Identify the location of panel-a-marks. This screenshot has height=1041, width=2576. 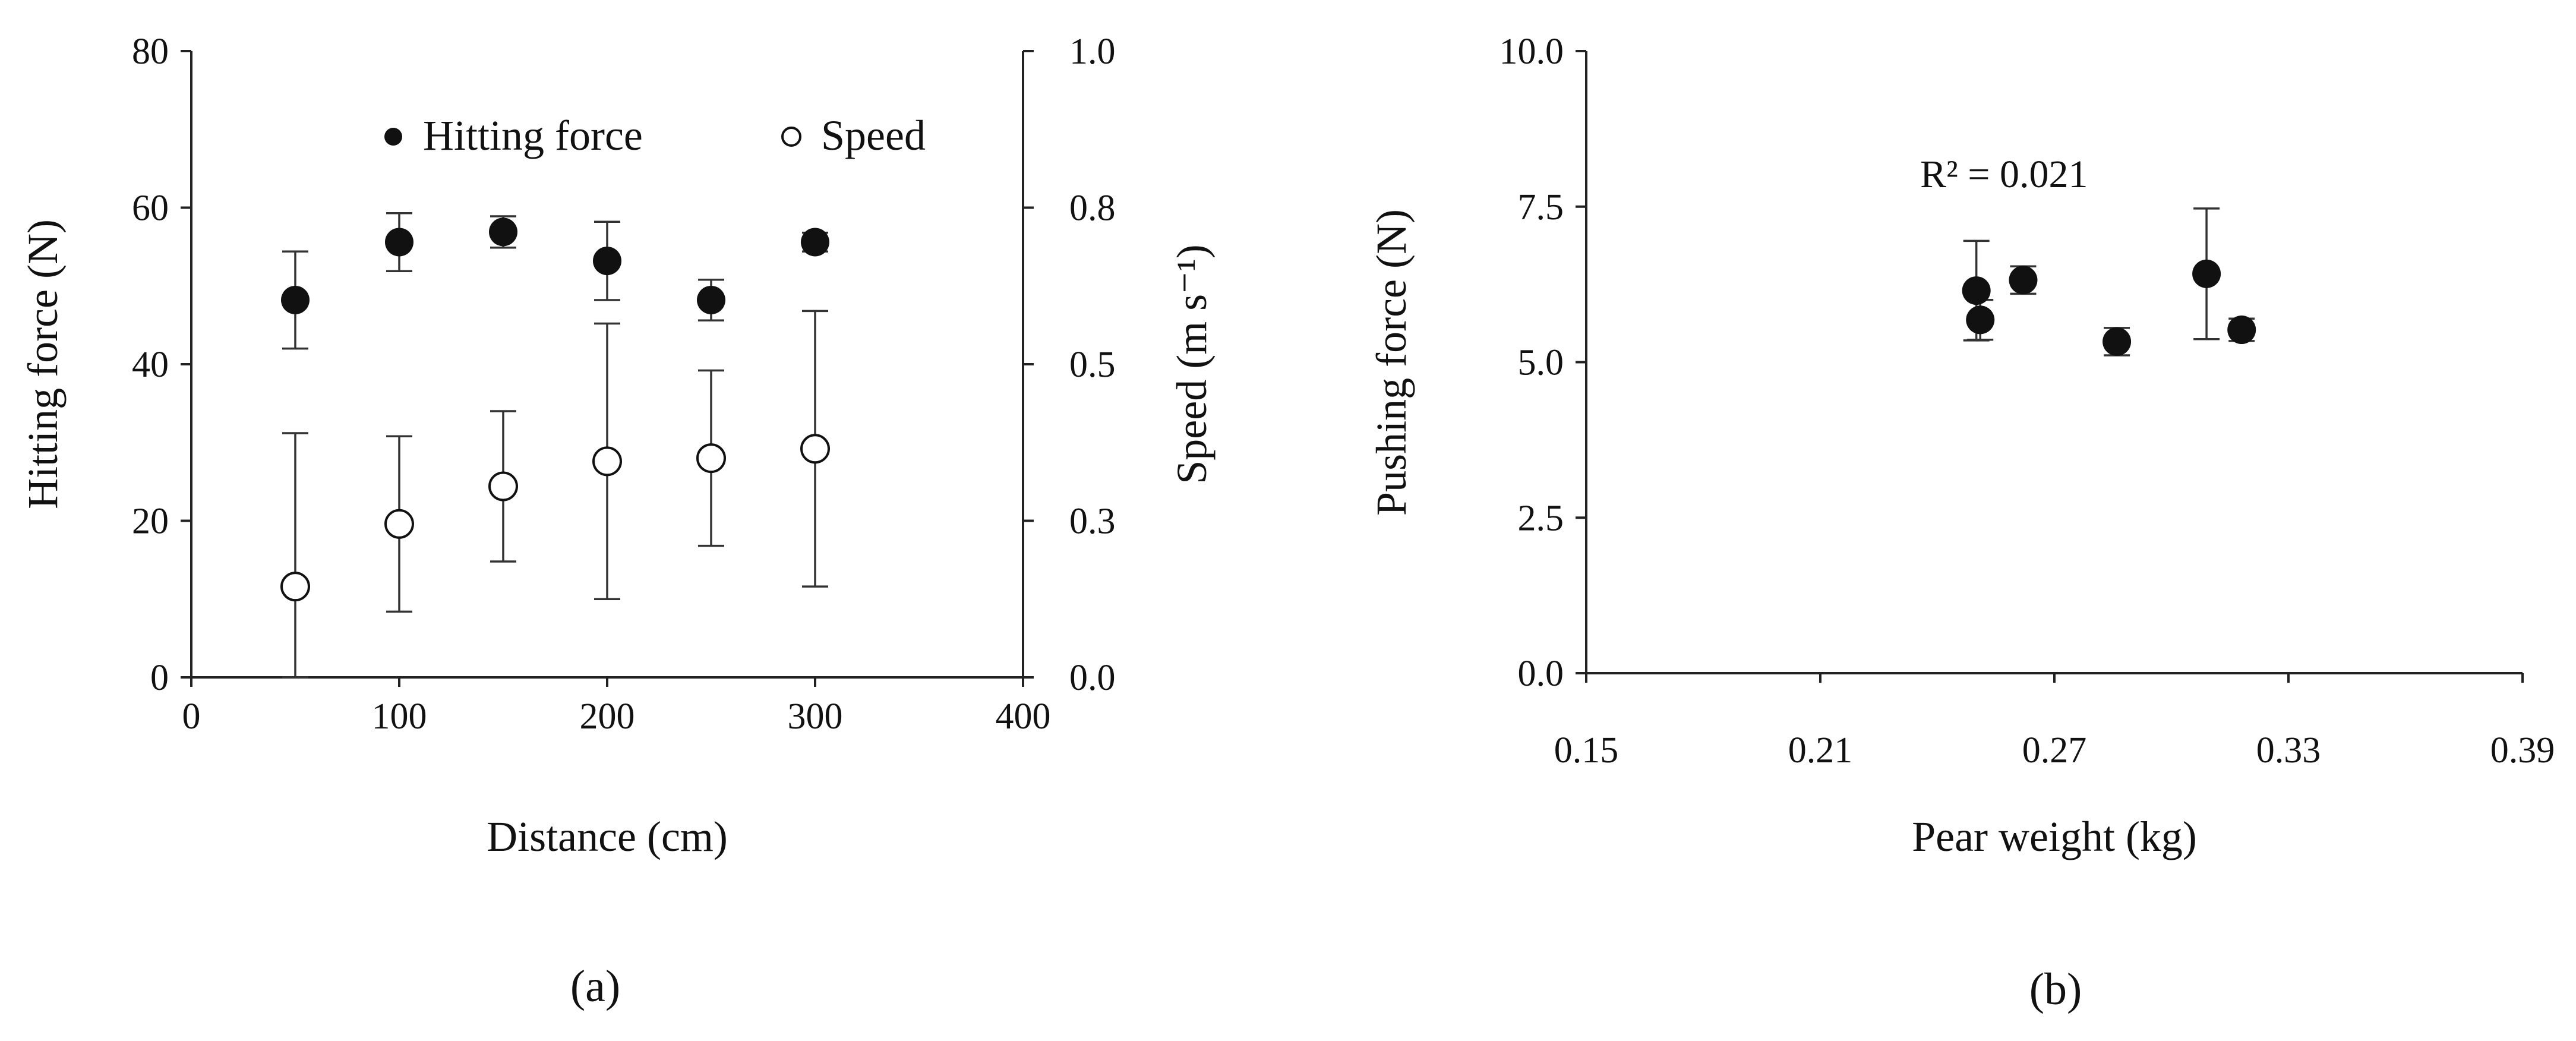
(555, 445).